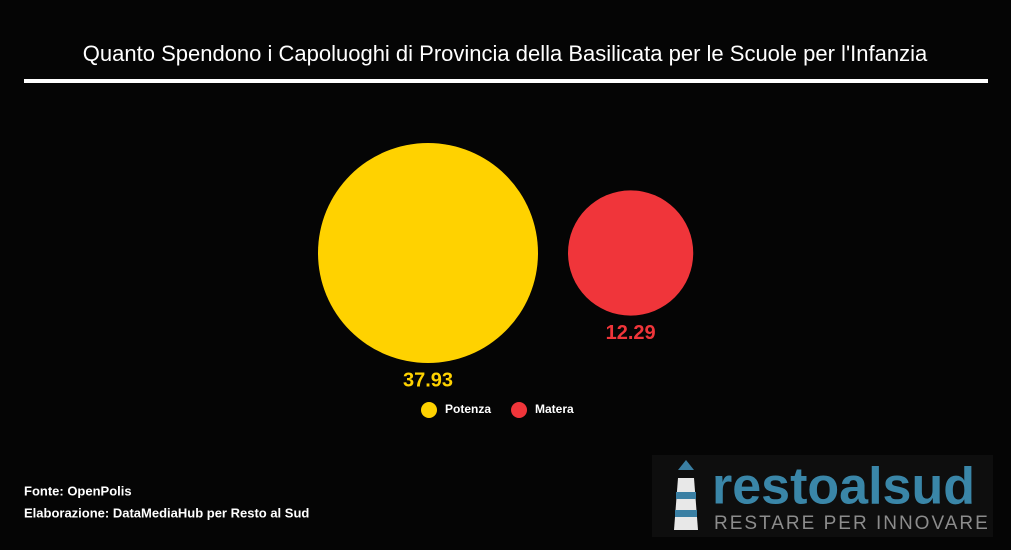 Image resolution: width=1011 pixels, height=550 pixels. I want to click on value-label: 12.29, so click(631, 333).